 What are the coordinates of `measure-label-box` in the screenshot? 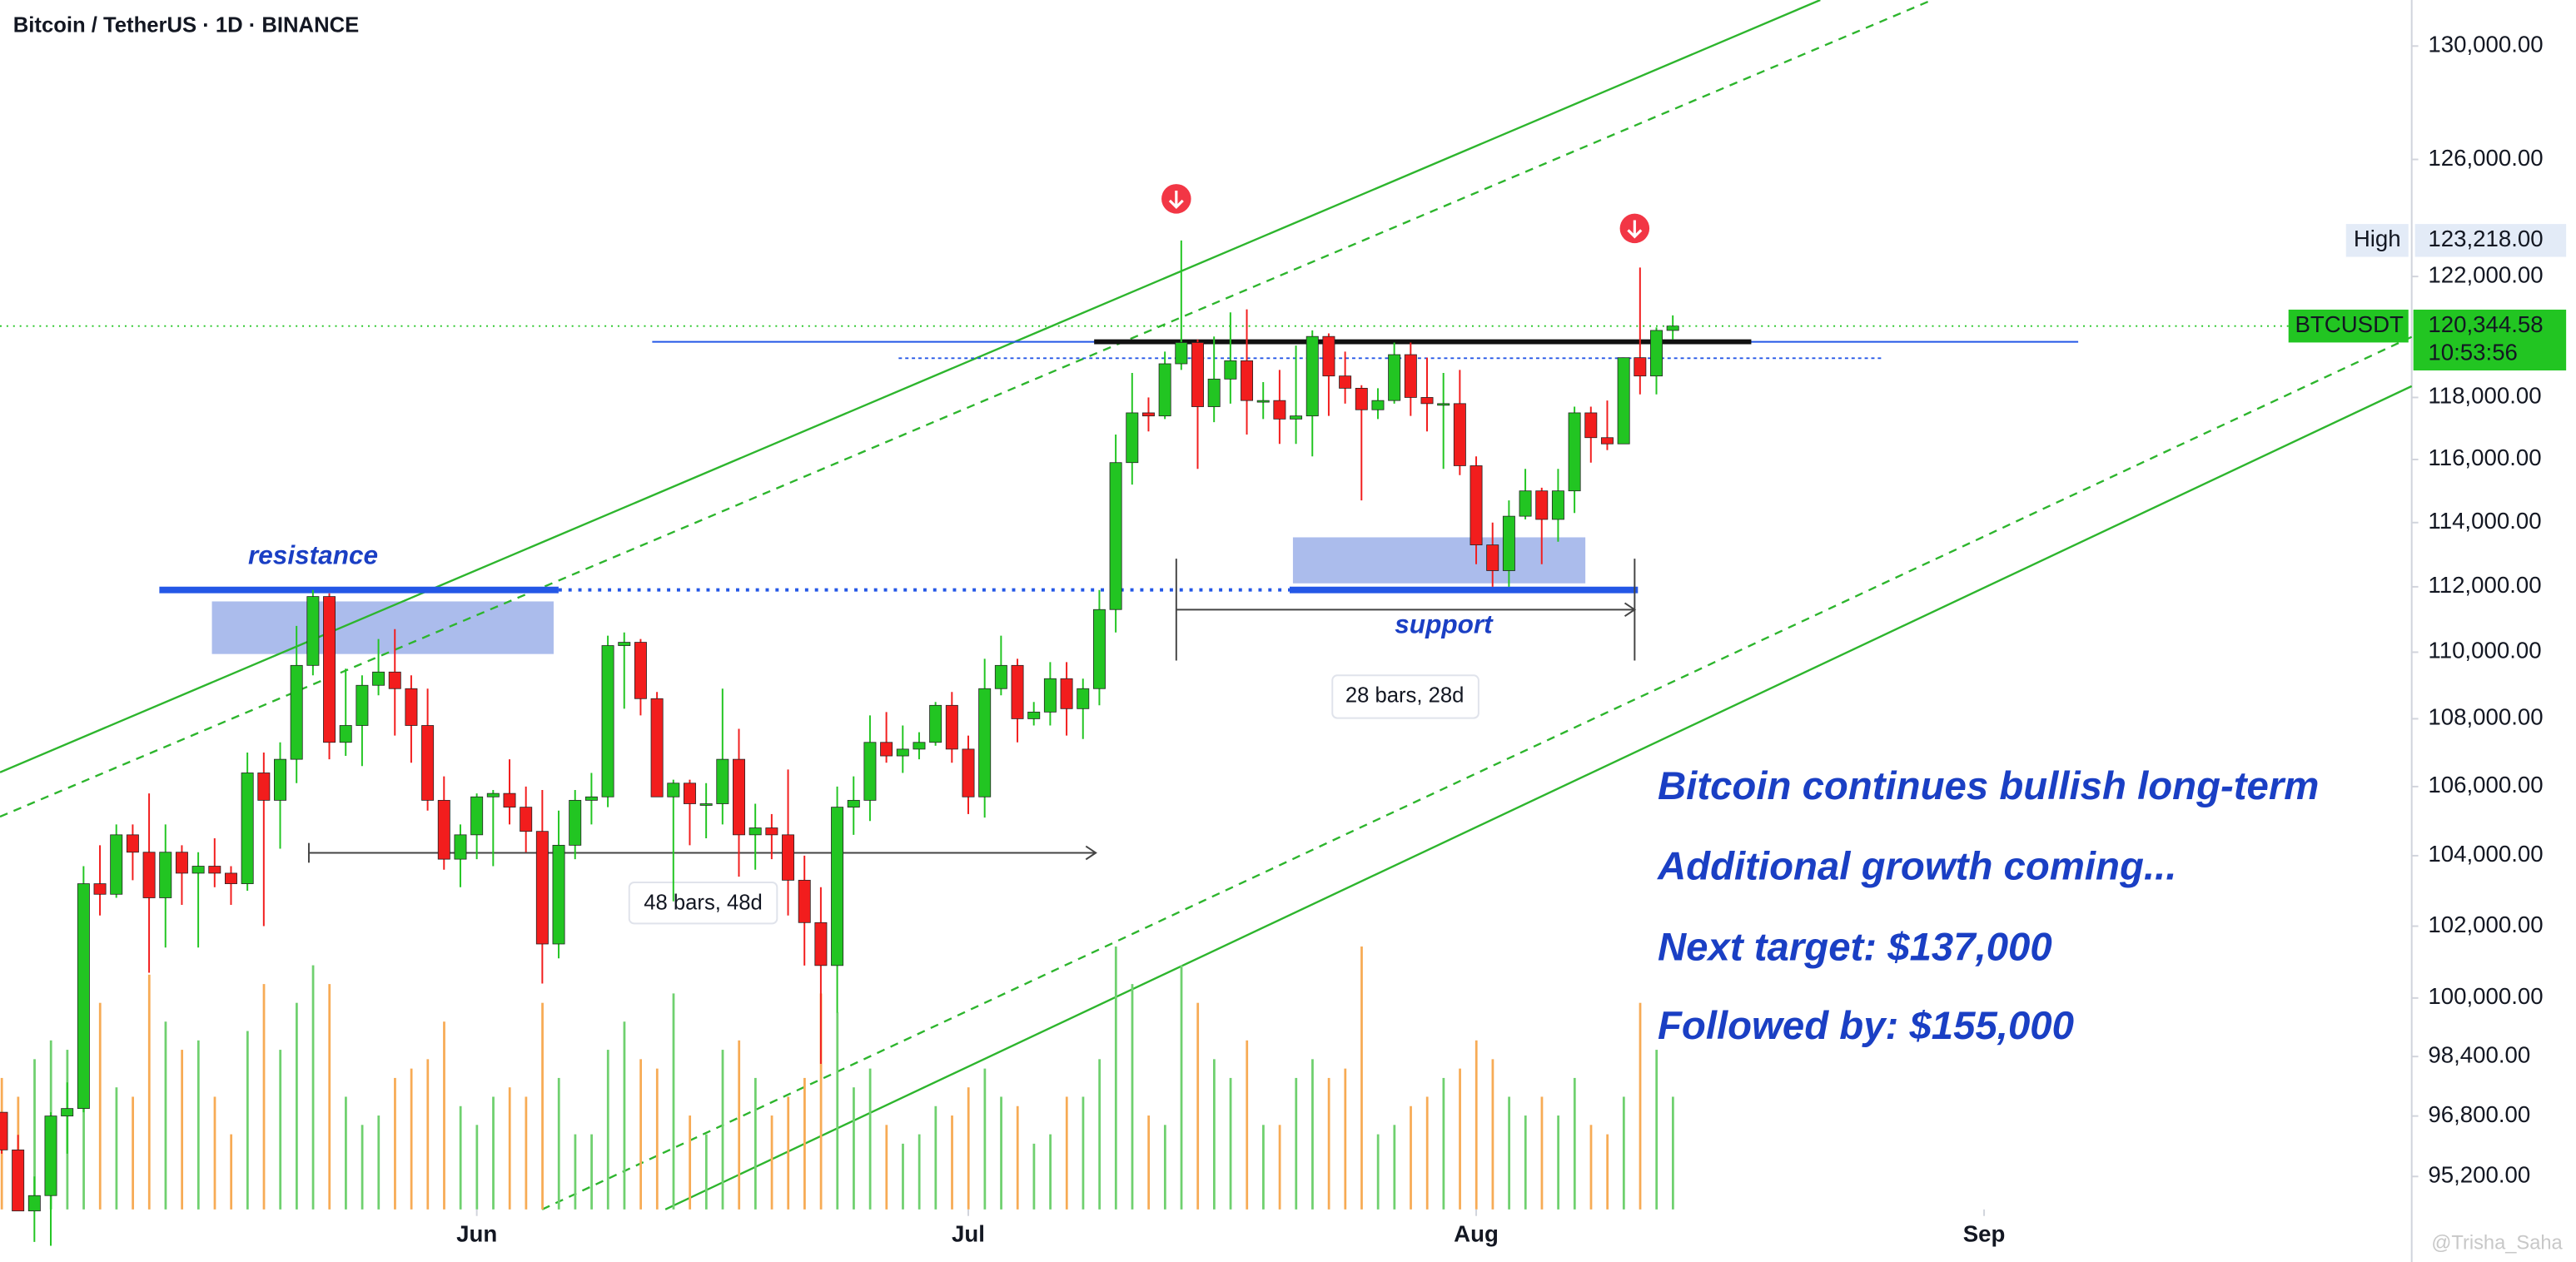 It's located at (1405, 696).